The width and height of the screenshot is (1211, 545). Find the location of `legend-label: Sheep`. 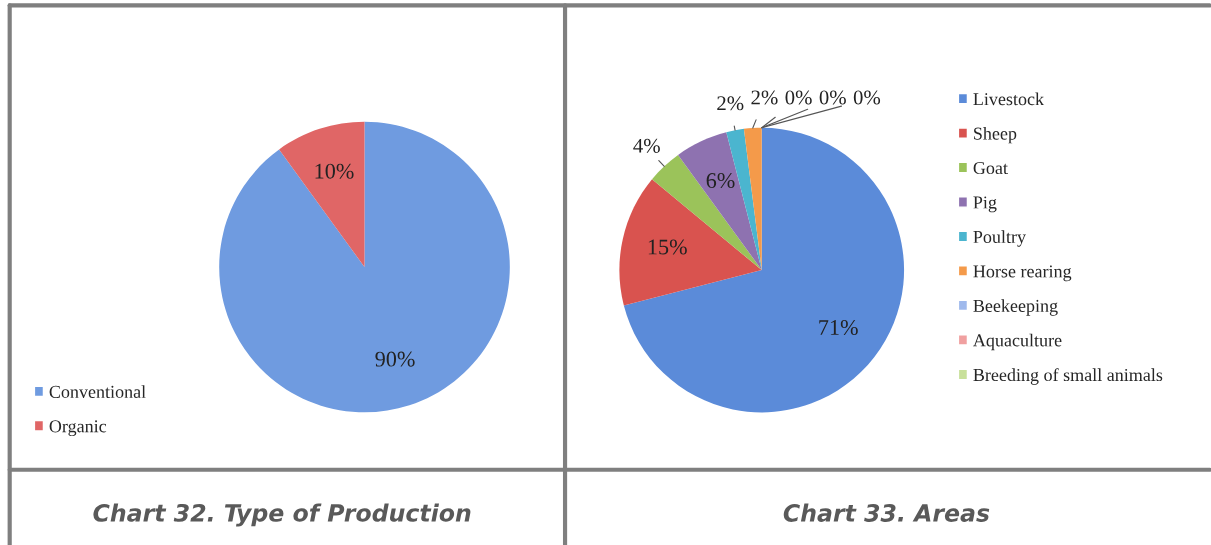

legend-label: Sheep is located at coordinates (995, 135).